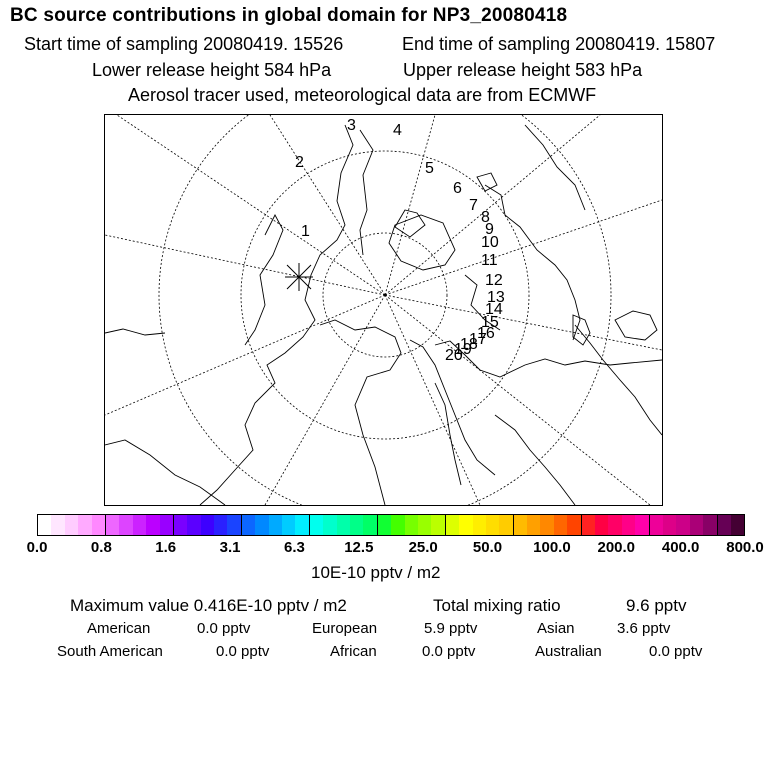 The width and height of the screenshot is (768, 768). Describe the element at coordinates (556, 628) in the screenshot. I see `region-asian-name: Asian` at that location.